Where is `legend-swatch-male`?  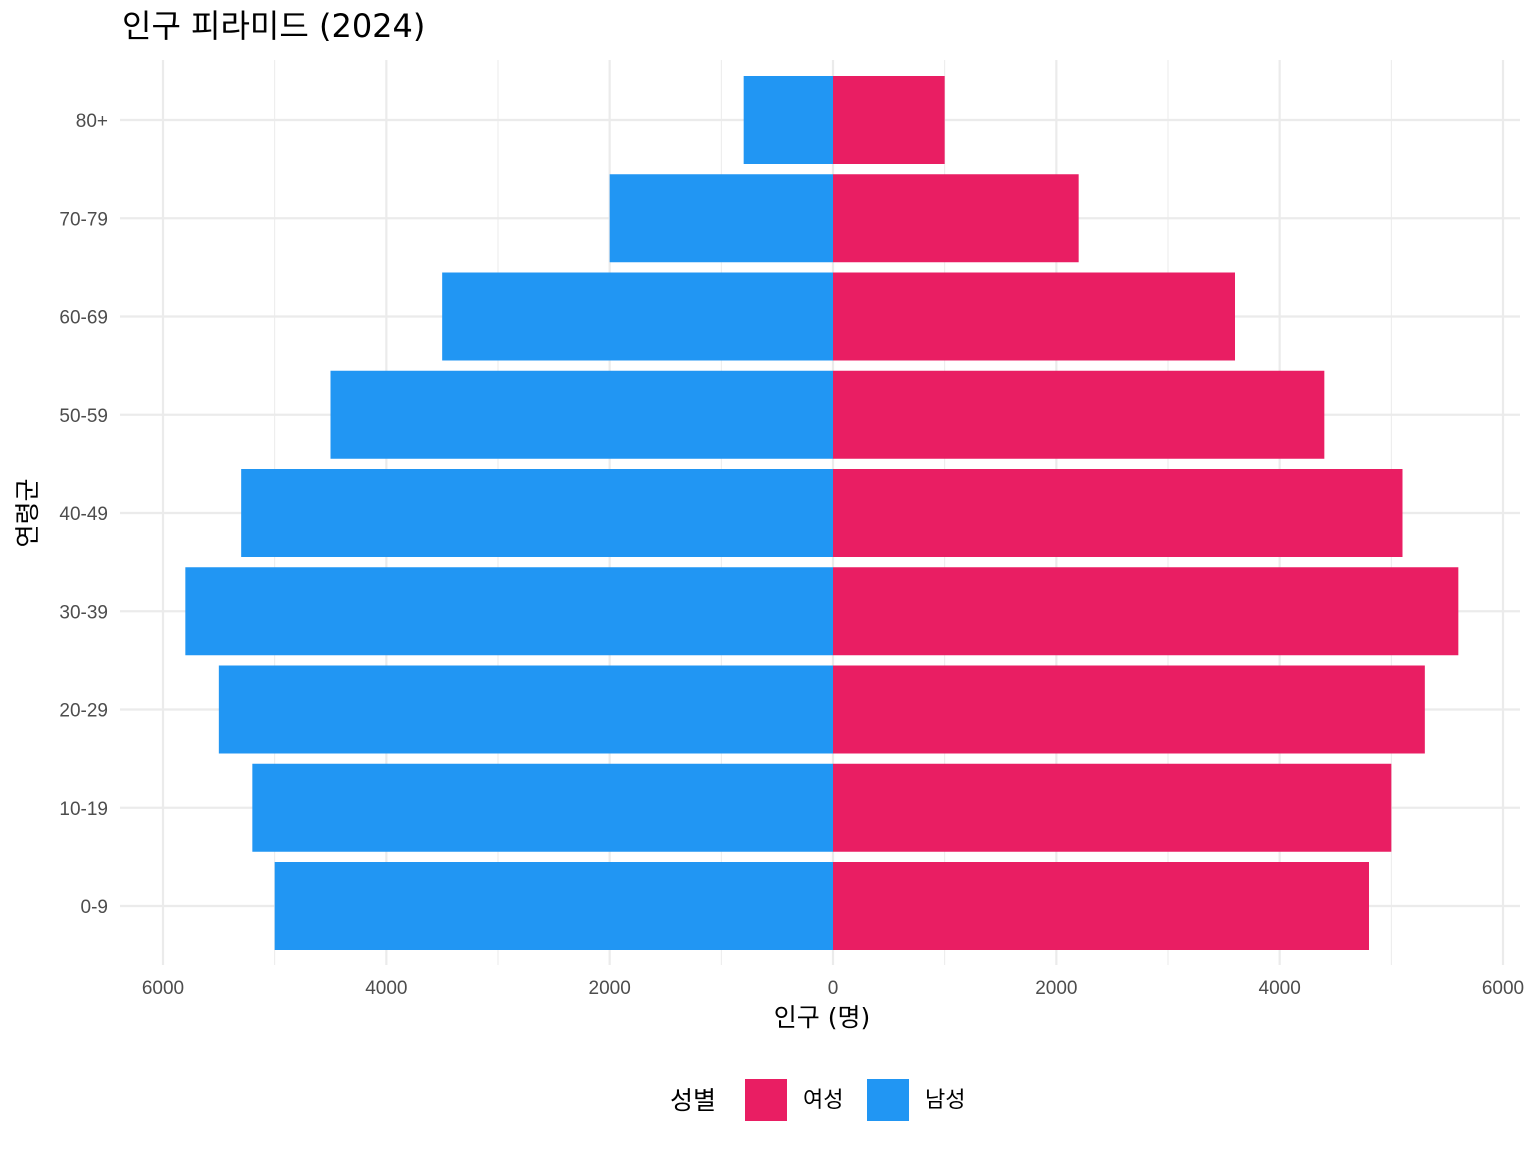
legend-swatch-male is located at coordinates (888, 1100).